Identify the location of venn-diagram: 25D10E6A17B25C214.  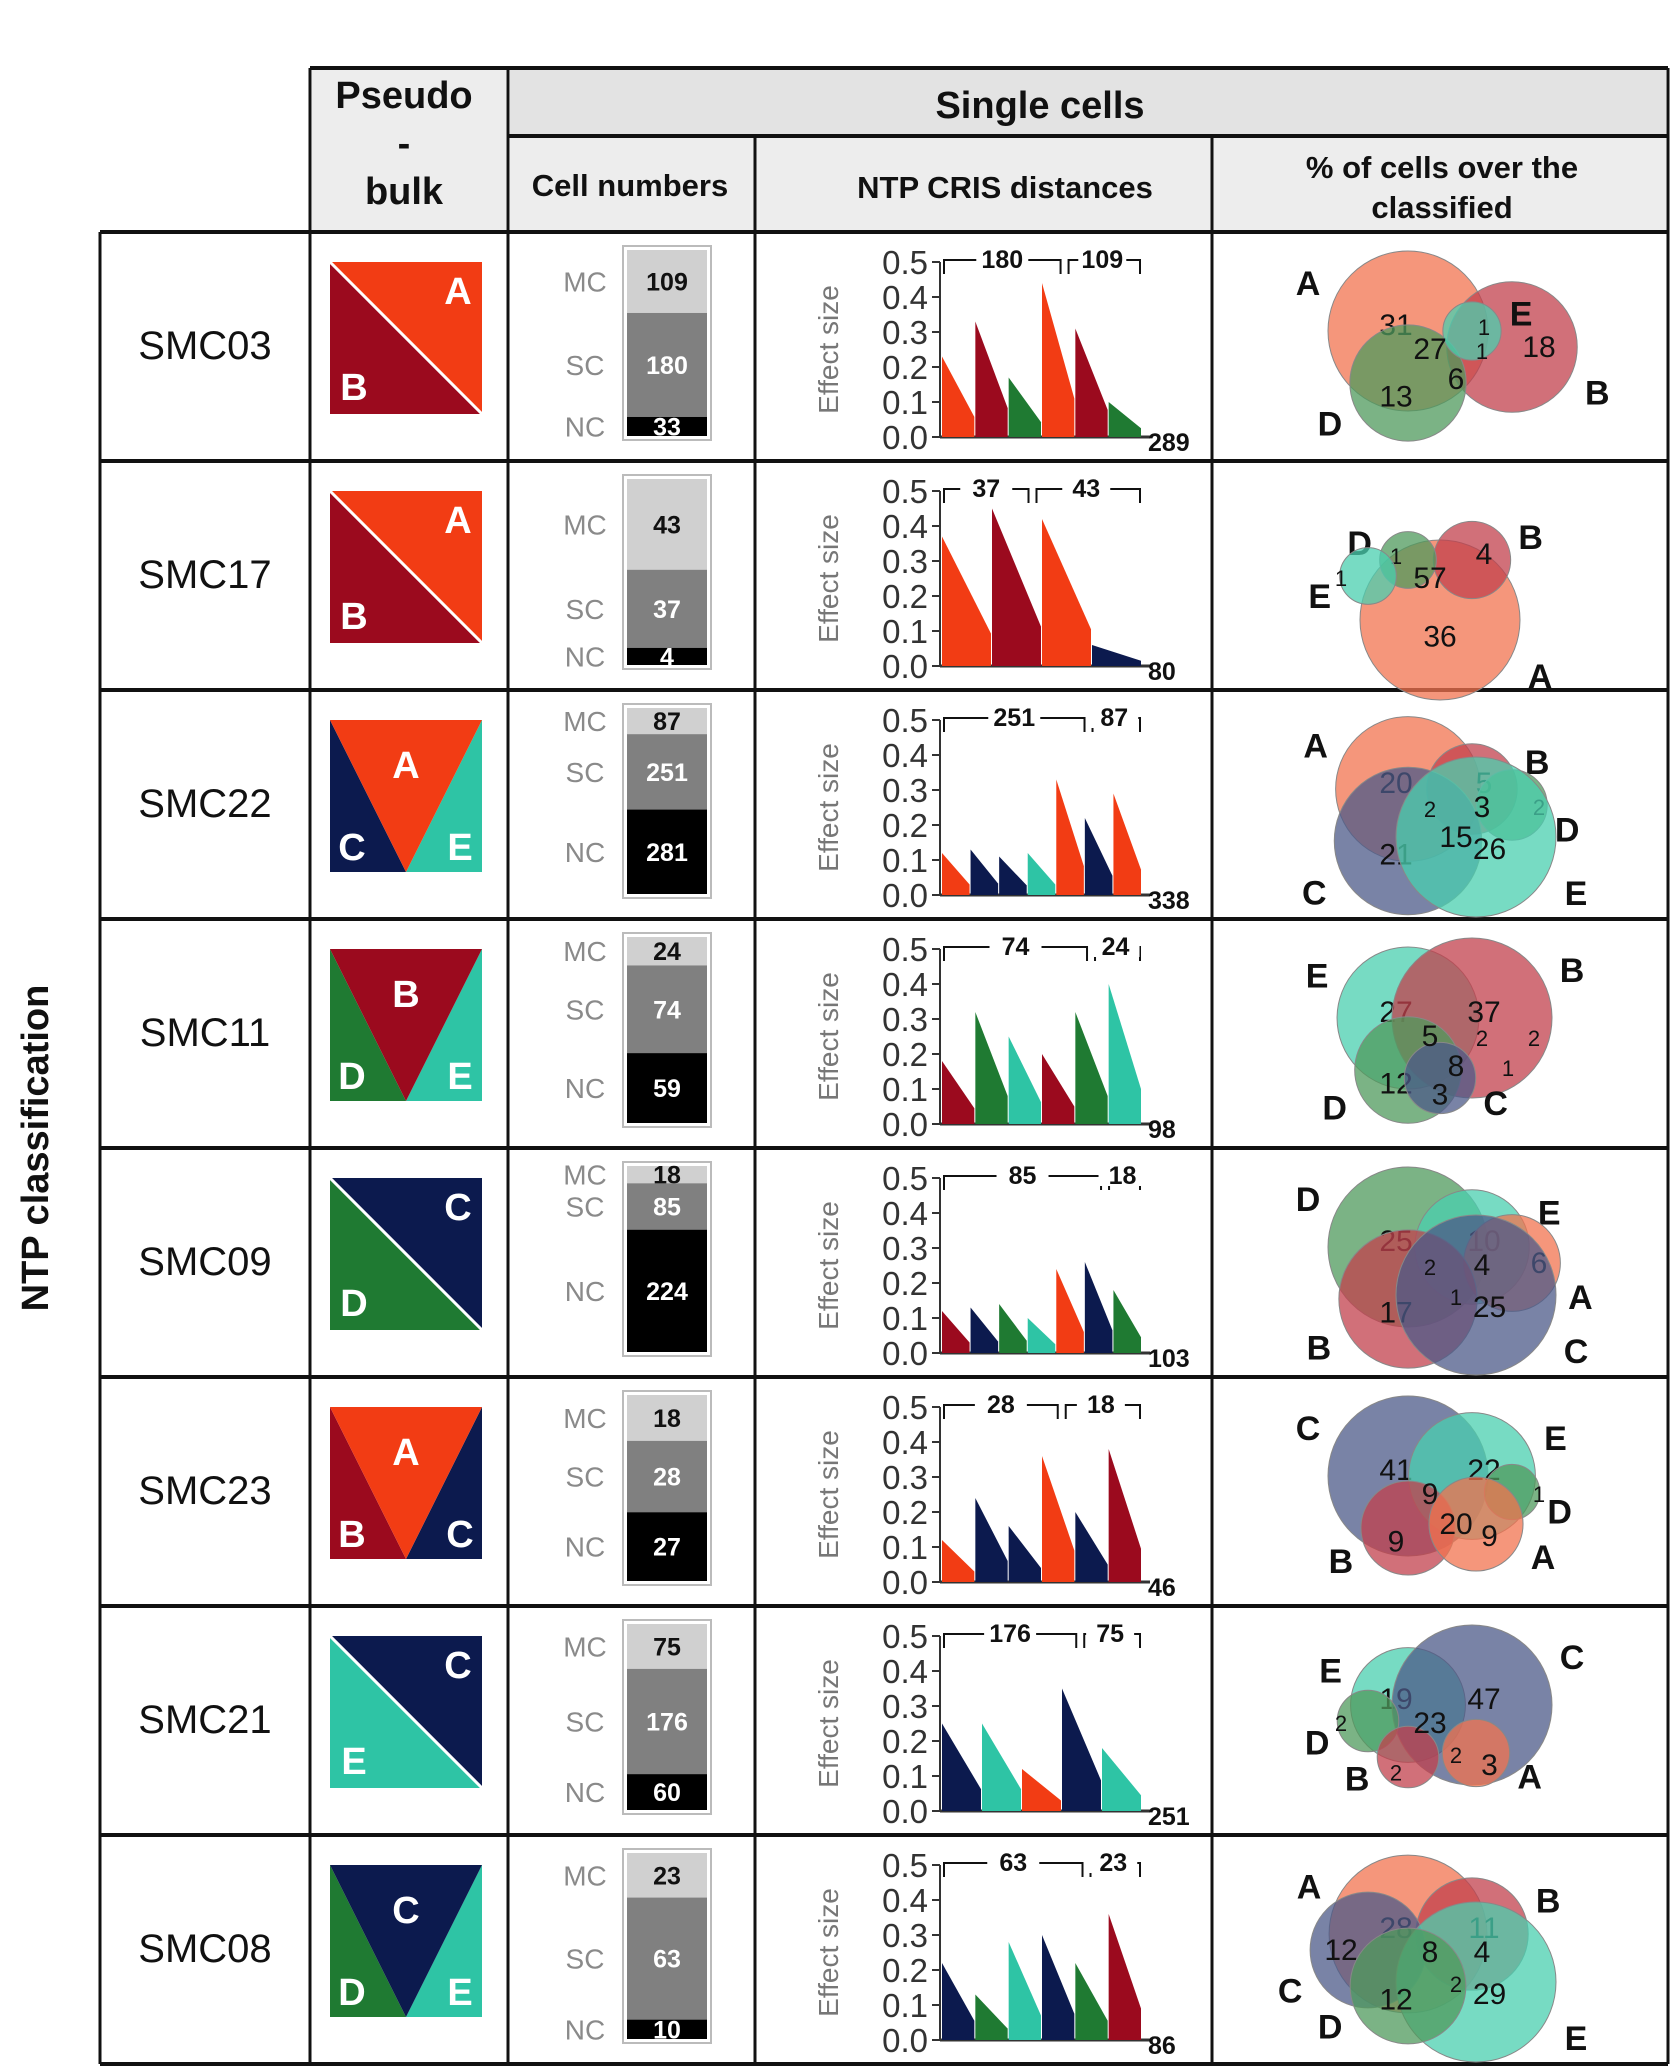
(1444, 1271).